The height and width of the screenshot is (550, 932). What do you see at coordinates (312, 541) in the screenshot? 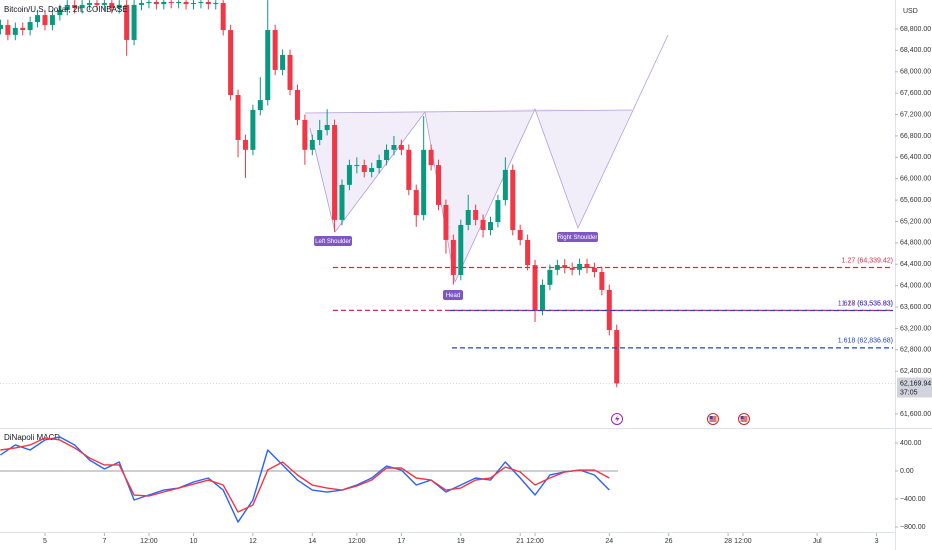
I see `x-tick-label: 14` at bounding box center [312, 541].